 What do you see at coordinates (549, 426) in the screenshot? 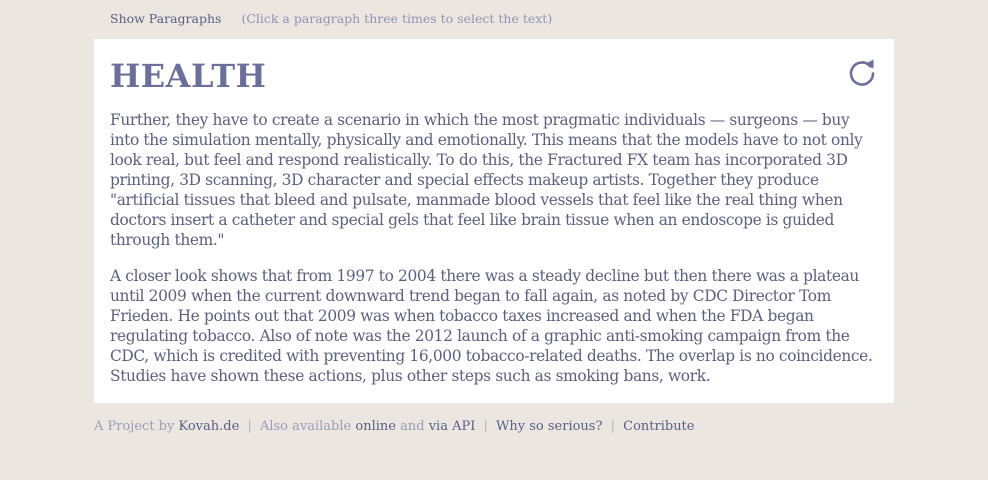
I see `why-so-serious-link: Why so serious?` at bounding box center [549, 426].